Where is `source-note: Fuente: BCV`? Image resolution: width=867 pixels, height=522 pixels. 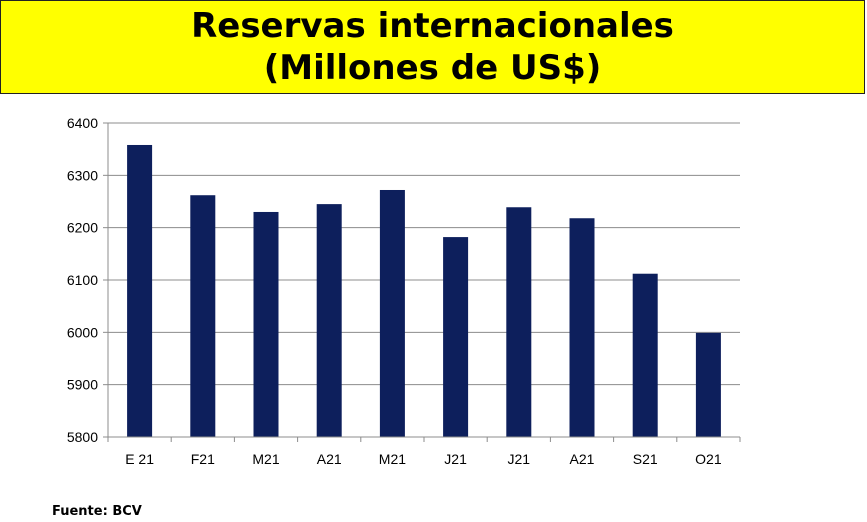 source-note: Fuente: BCV is located at coordinates (97, 511).